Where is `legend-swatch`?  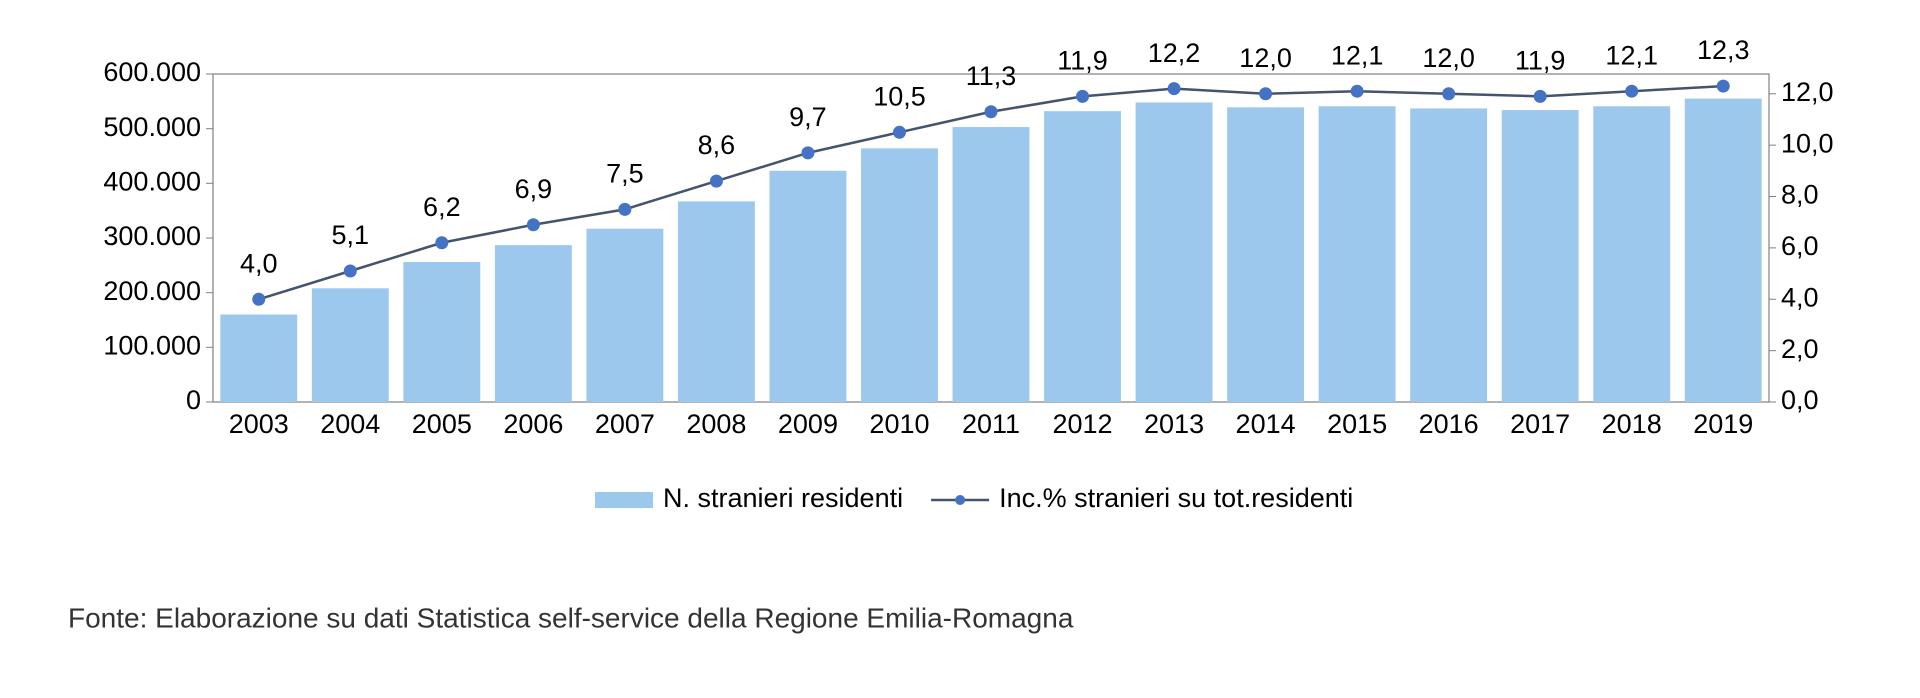 legend-swatch is located at coordinates (624, 500).